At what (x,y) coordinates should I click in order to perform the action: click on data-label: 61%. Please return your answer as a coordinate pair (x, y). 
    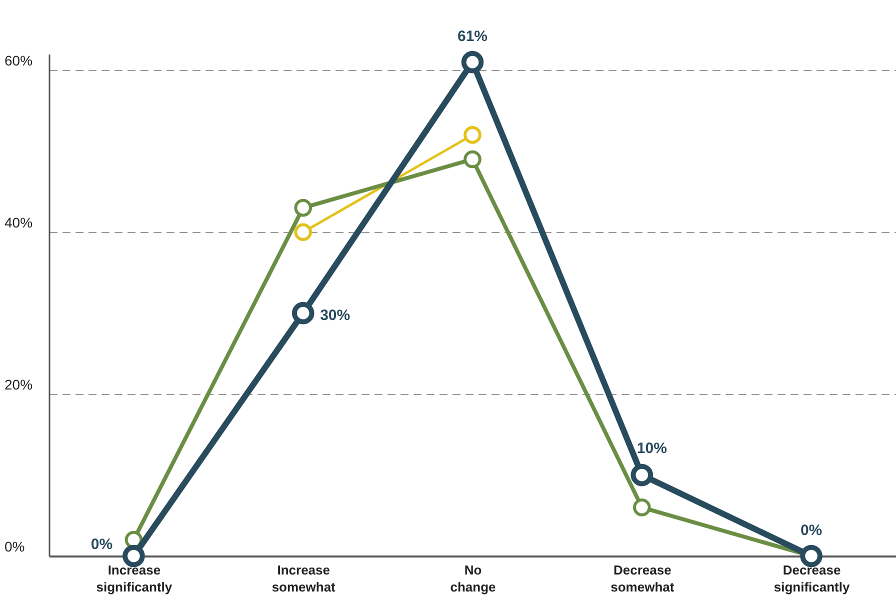
    Looking at the image, I should click on (472, 37).